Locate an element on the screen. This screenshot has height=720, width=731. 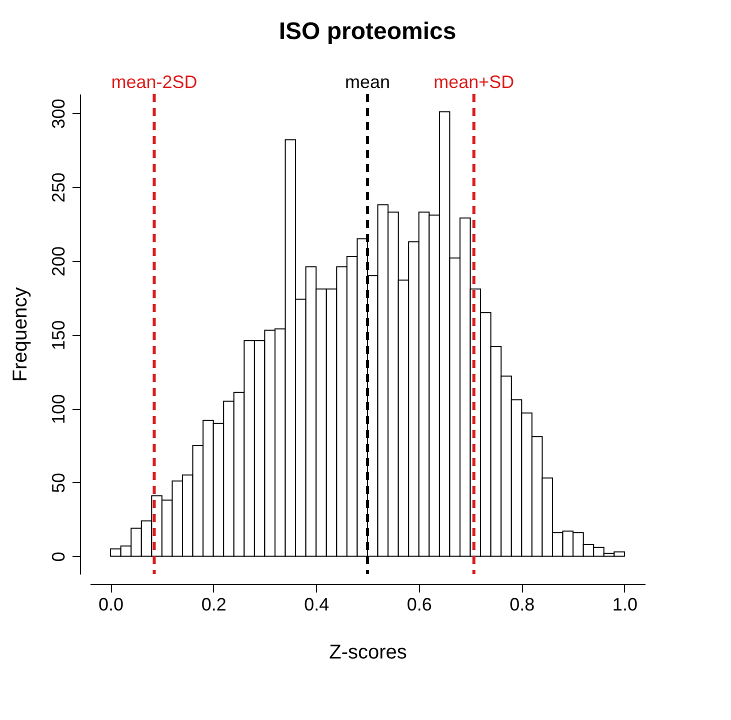
chart-title: ISO proteomics is located at coordinates (367, 31).